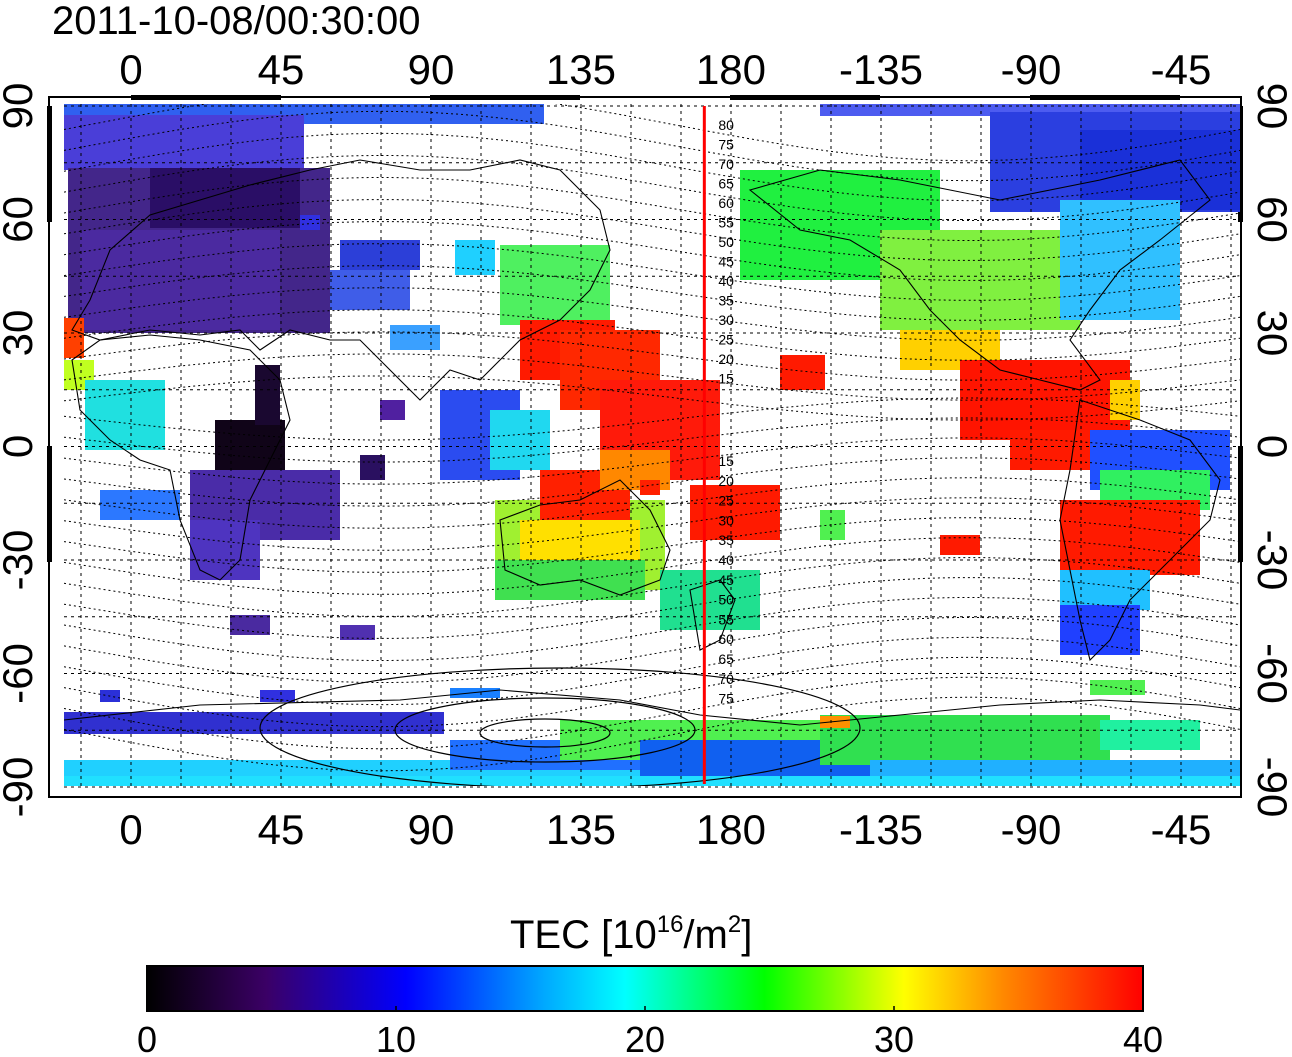 This screenshot has height=1057, width=1292. What do you see at coordinates (370, 290) in the screenshot?
I see `tec-patch-central-asia` at bounding box center [370, 290].